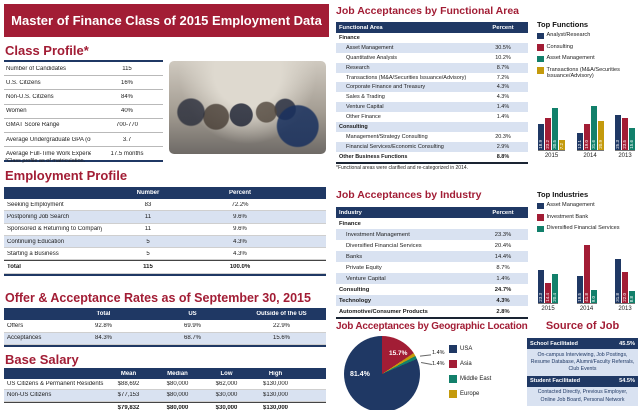 The width and height of the screenshot is (640, 410). Describe the element at coordinates (503, 212) in the screenshot. I see `header-percent: Percent` at that location.